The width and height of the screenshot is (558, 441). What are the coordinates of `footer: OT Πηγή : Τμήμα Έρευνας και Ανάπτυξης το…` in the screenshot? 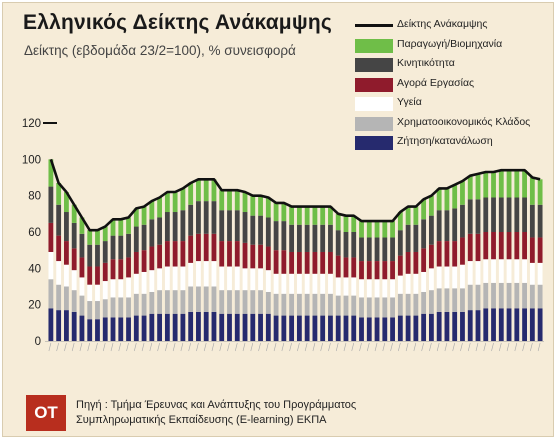 It's located at (279, 411).